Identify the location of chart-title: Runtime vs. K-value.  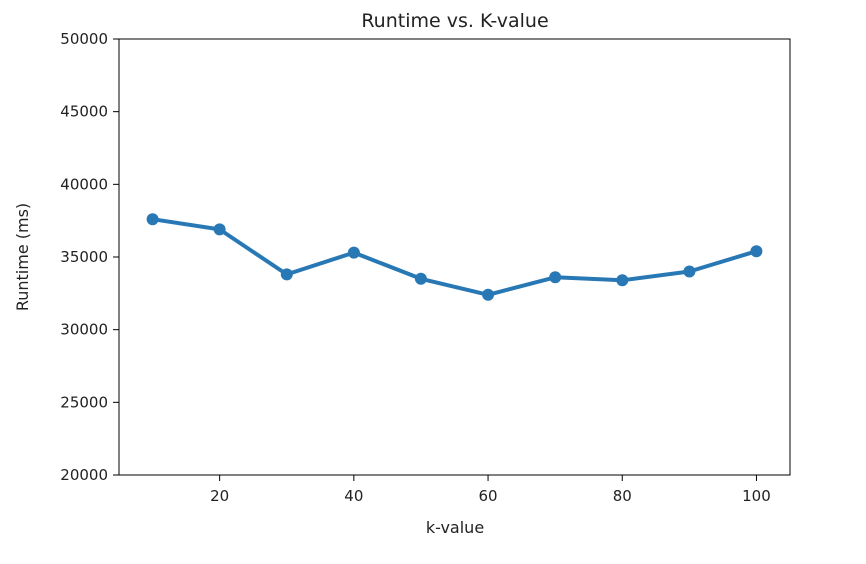
(454, 21).